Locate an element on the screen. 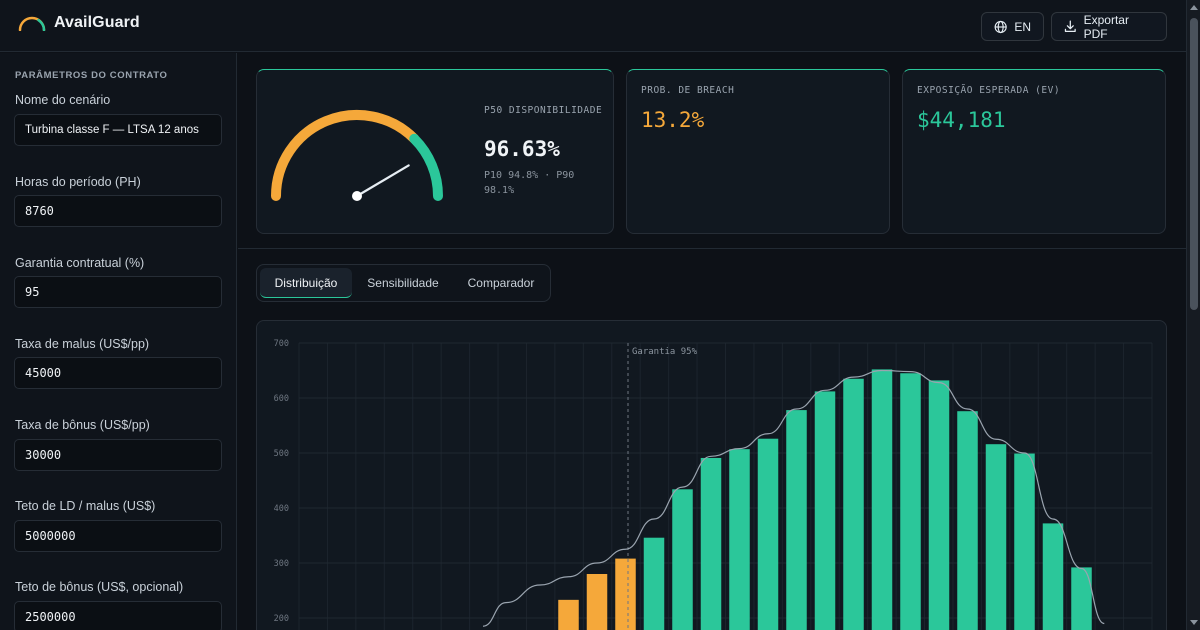 This screenshot has height=630, width=1200. availability-gauge is located at coordinates (357, 155).